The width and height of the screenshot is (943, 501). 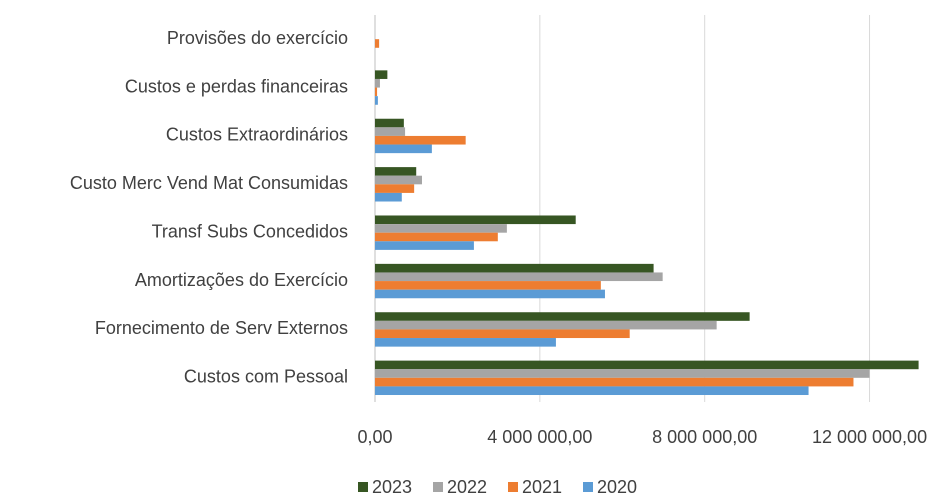 I want to click on x-tick-label: 4 000 000,00, so click(x=539, y=437).